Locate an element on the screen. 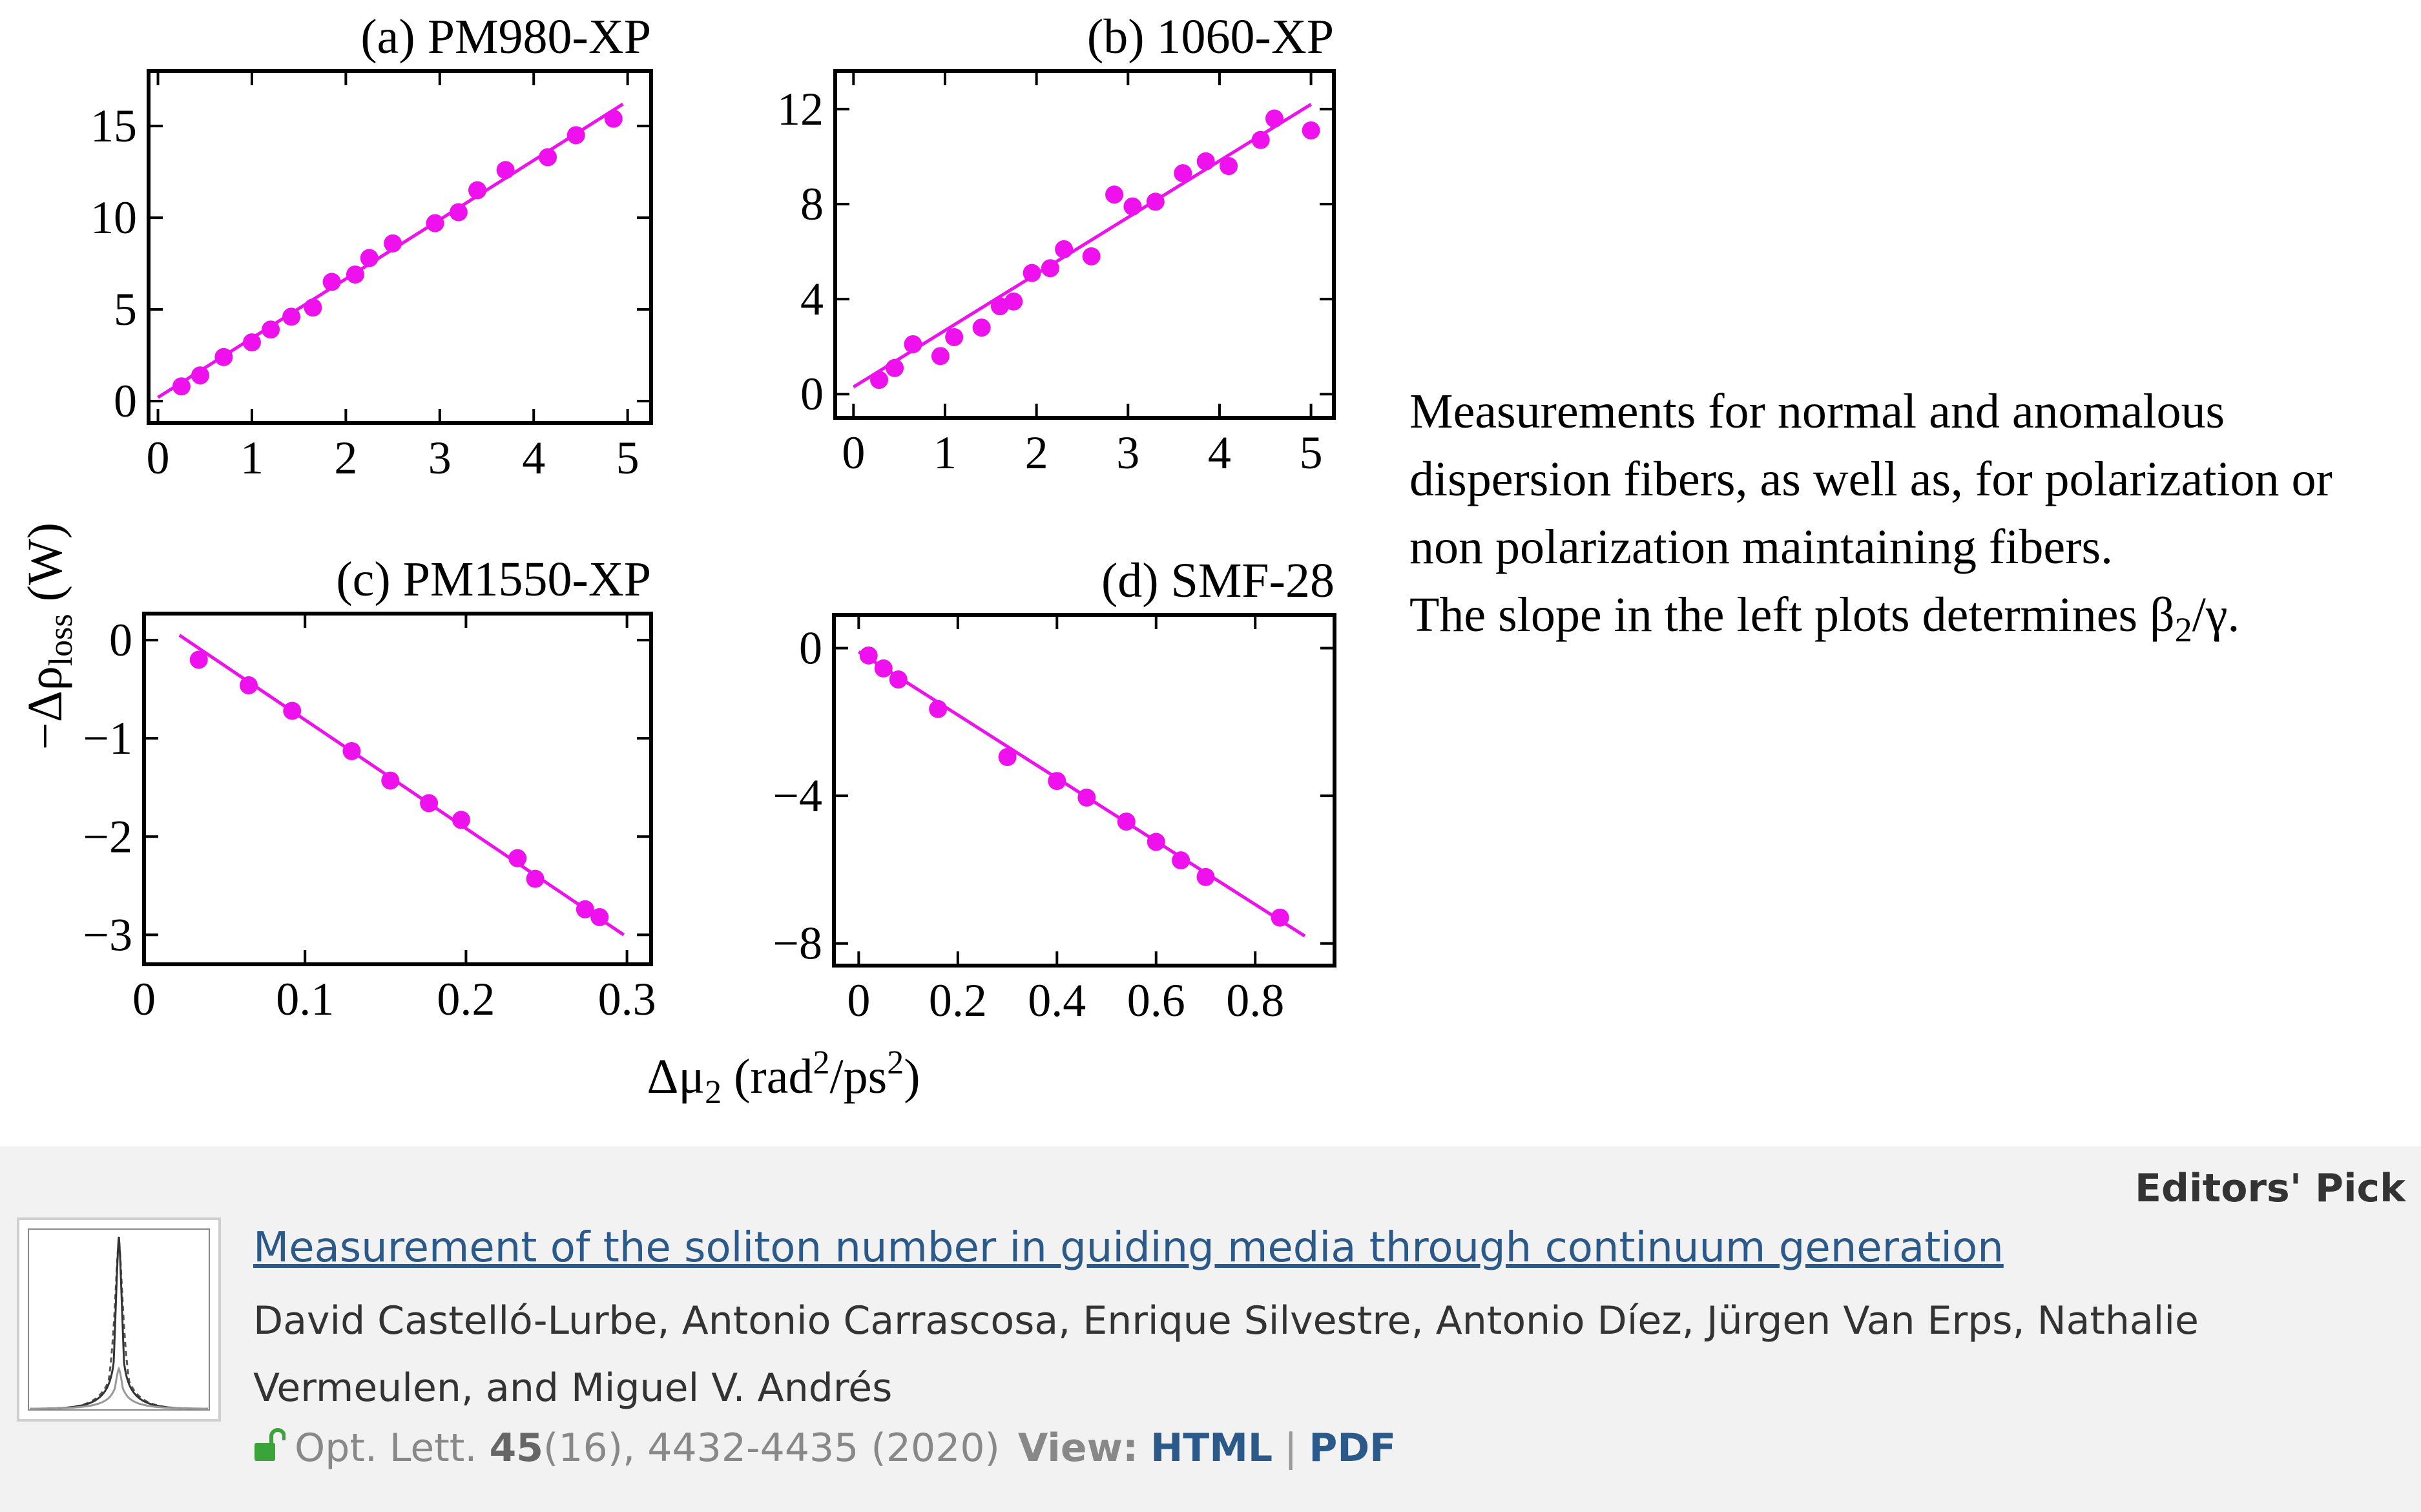 The height and width of the screenshot is (1512, 2421). y-tick-label: −2 is located at coordinates (107, 837).